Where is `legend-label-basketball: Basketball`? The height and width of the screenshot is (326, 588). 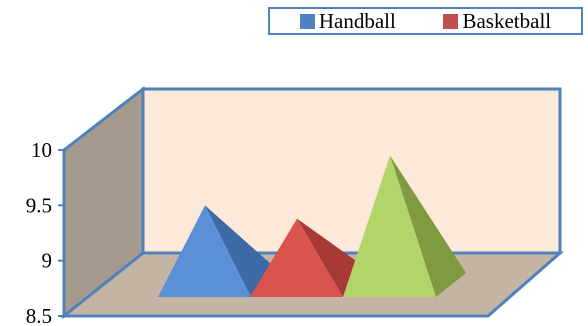
legend-label-basketball: Basketball is located at coordinates (507, 20).